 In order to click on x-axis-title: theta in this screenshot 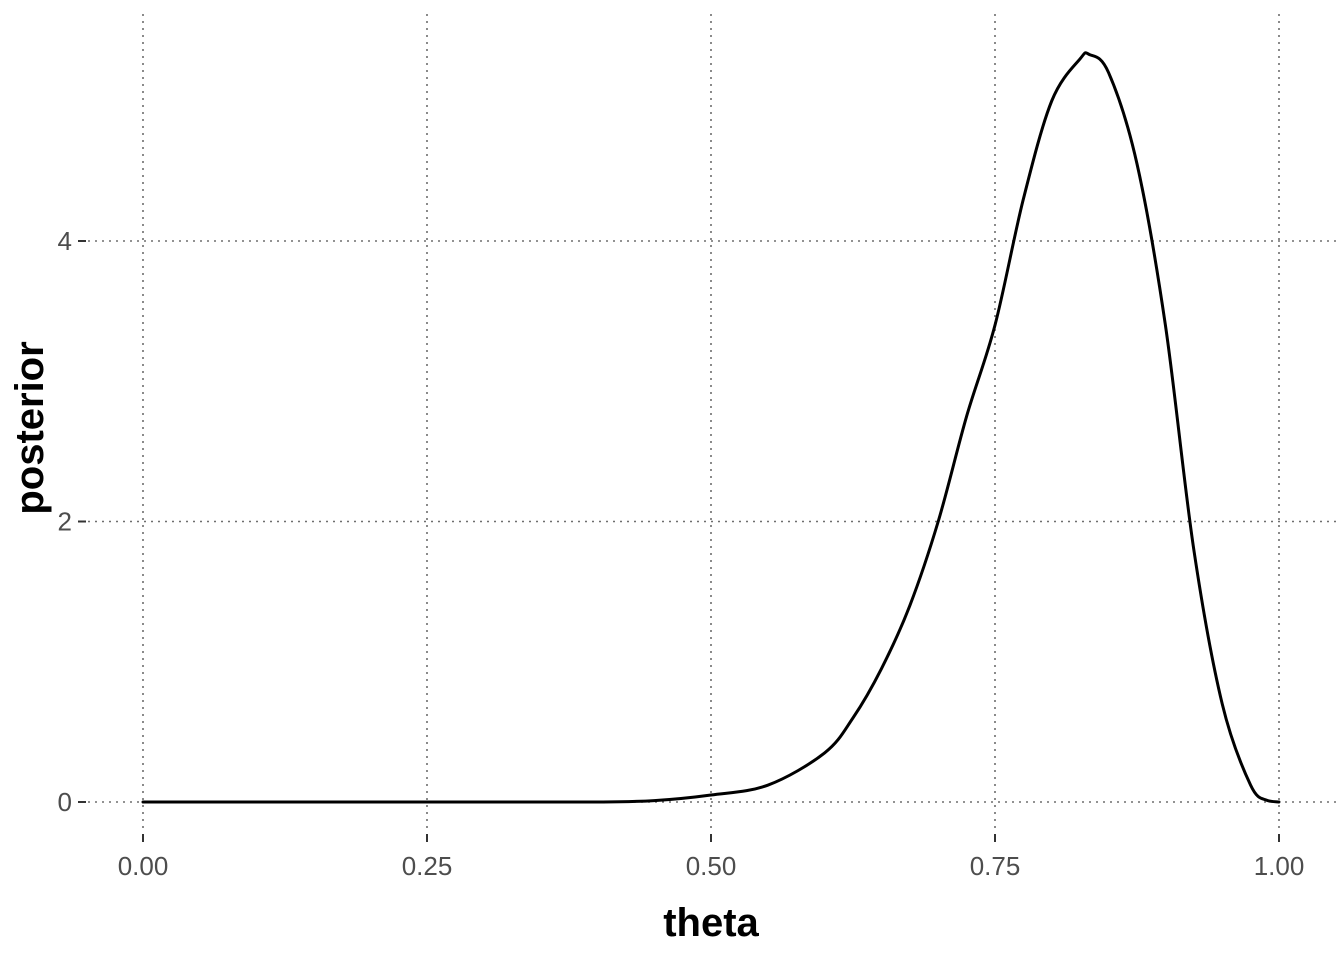, I will do `click(711, 923)`.